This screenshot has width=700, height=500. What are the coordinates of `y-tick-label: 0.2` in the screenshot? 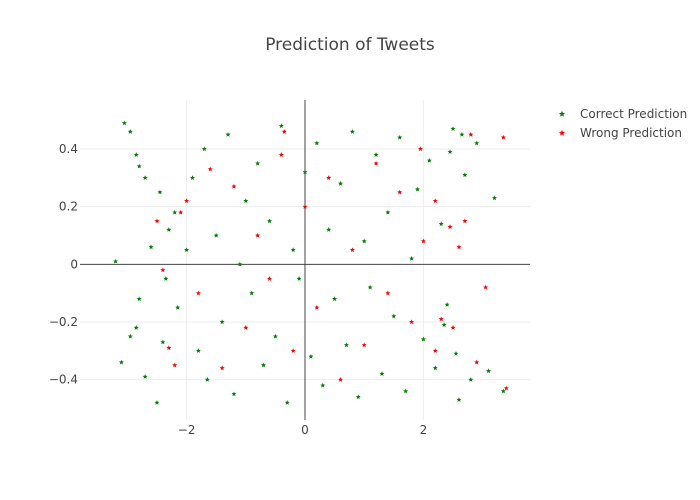 It's located at (68, 207).